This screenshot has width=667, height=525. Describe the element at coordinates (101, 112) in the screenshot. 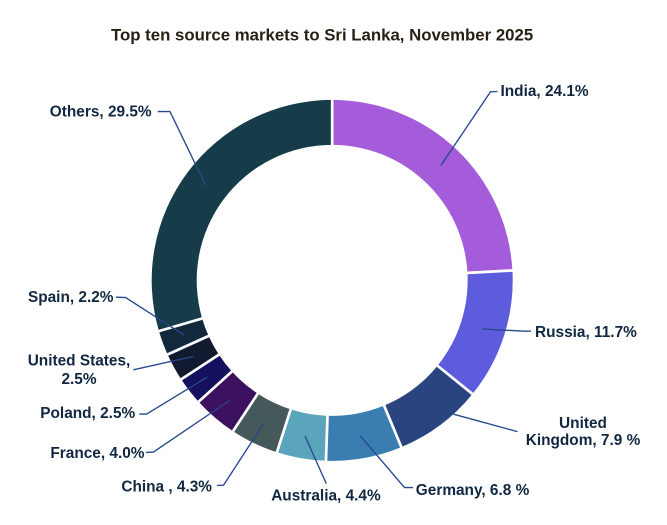

I see `svg-text: Others, 29.5%` at that location.